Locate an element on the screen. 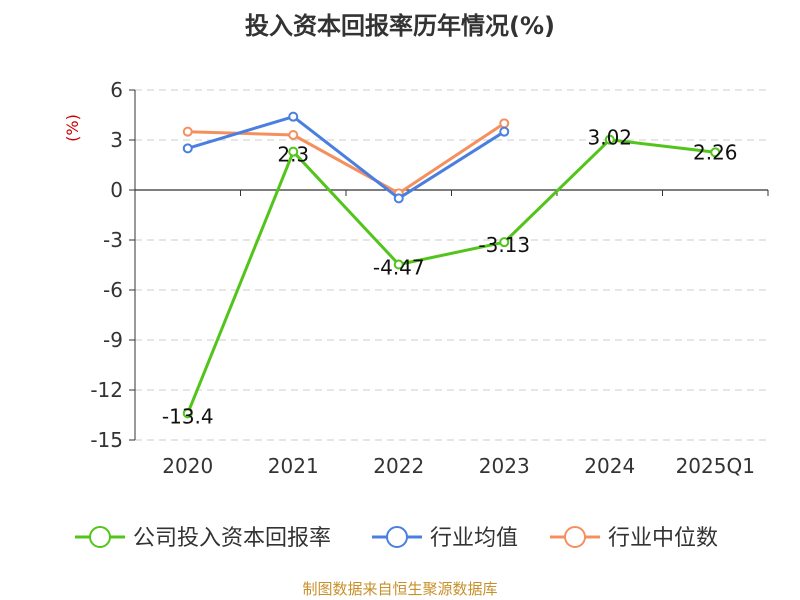 The width and height of the screenshot is (800, 600). chart-title: 投入资本回报率历年情况(%) is located at coordinates (400, 26).